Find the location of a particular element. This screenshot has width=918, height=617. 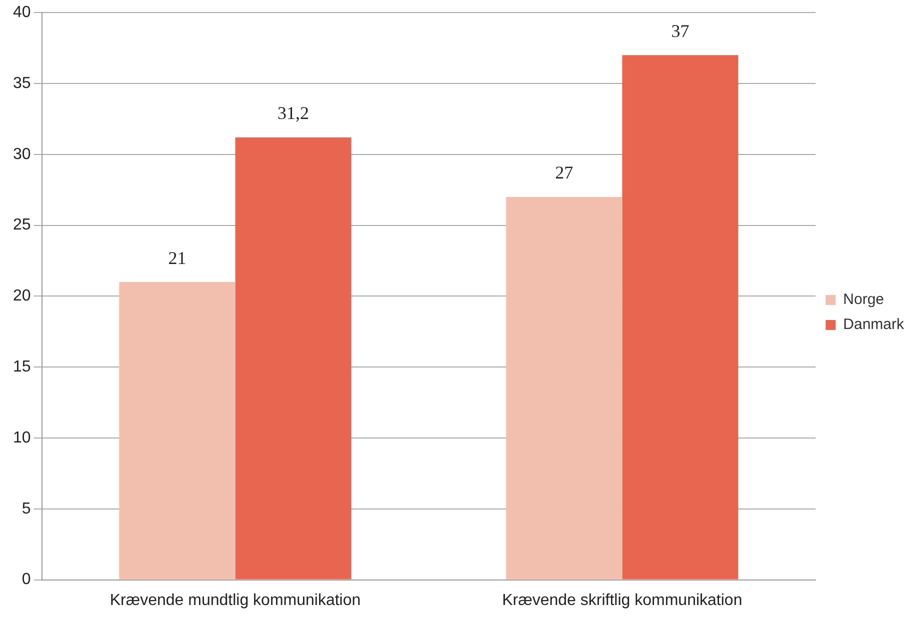

data-label: 27 is located at coordinates (564, 172).